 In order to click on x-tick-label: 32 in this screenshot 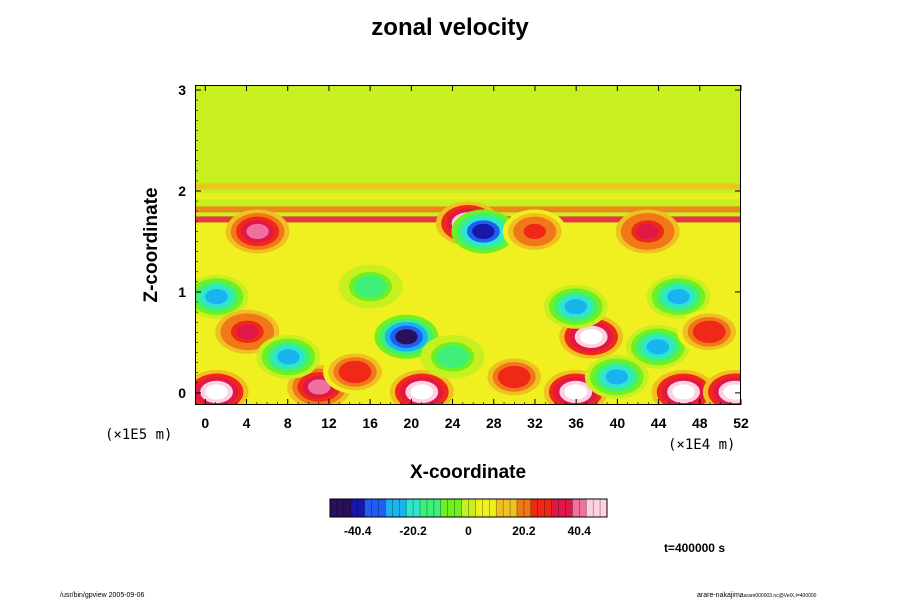, I will do `click(535, 423)`.